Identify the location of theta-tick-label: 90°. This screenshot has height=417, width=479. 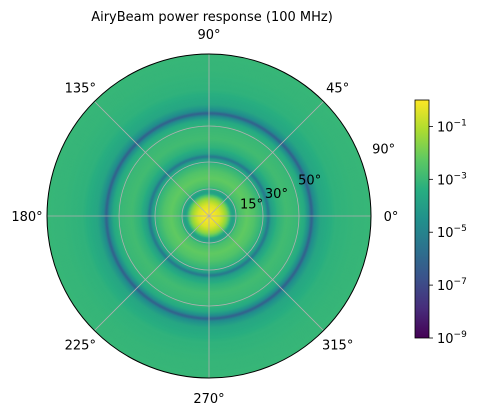
(208, 35).